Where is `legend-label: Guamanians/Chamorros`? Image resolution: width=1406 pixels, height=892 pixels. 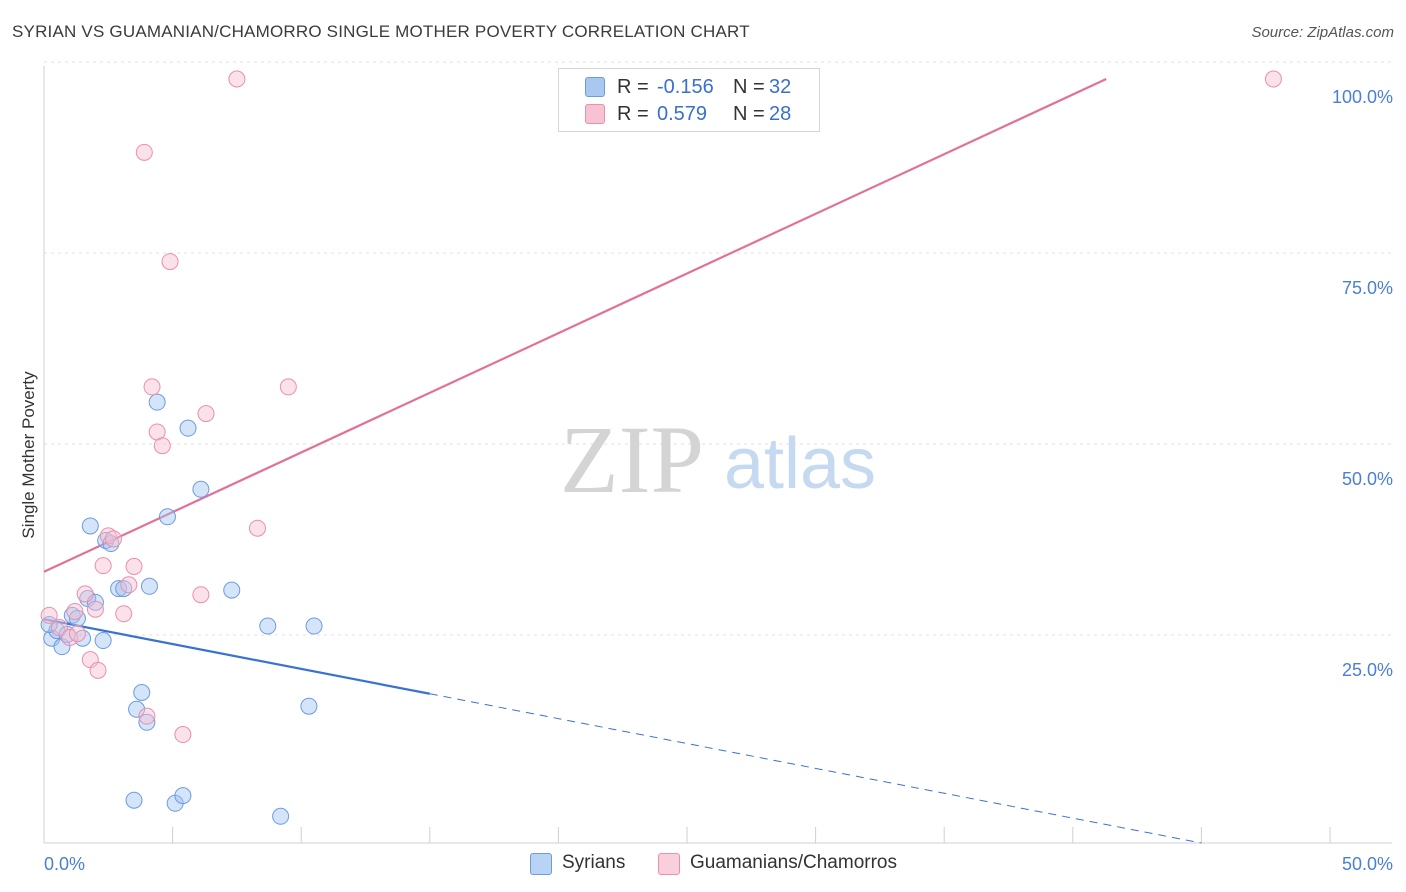
legend-label: Guamanians/Chamorros is located at coordinates (793, 862).